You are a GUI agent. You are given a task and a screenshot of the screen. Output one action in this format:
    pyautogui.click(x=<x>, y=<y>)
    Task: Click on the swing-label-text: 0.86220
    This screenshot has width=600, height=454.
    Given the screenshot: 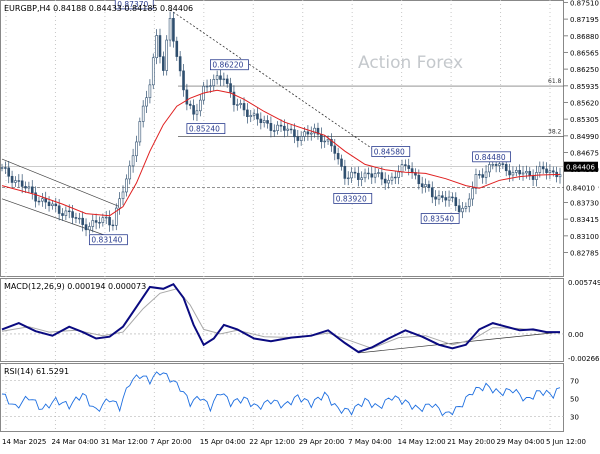 What is the action you would take?
    pyautogui.click(x=227, y=65)
    